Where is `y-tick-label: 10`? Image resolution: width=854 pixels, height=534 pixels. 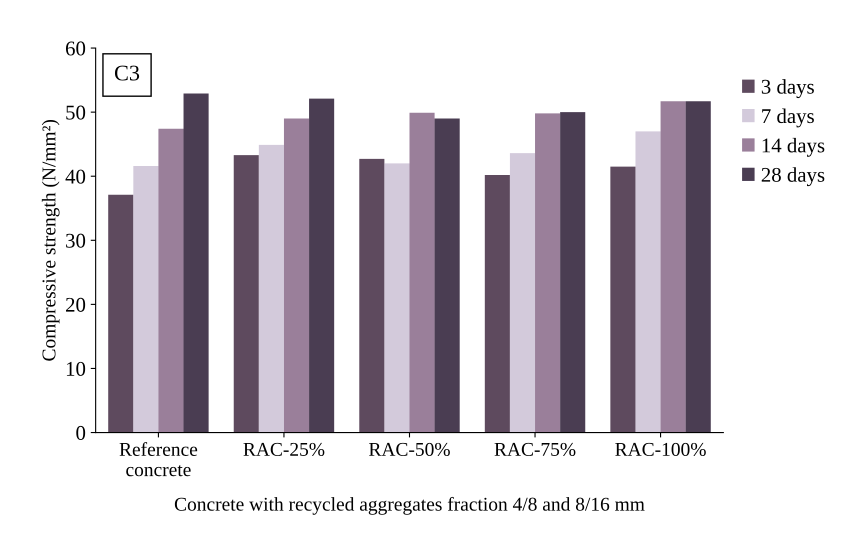
y-tick-label: 10 is located at coordinates (76, 369).